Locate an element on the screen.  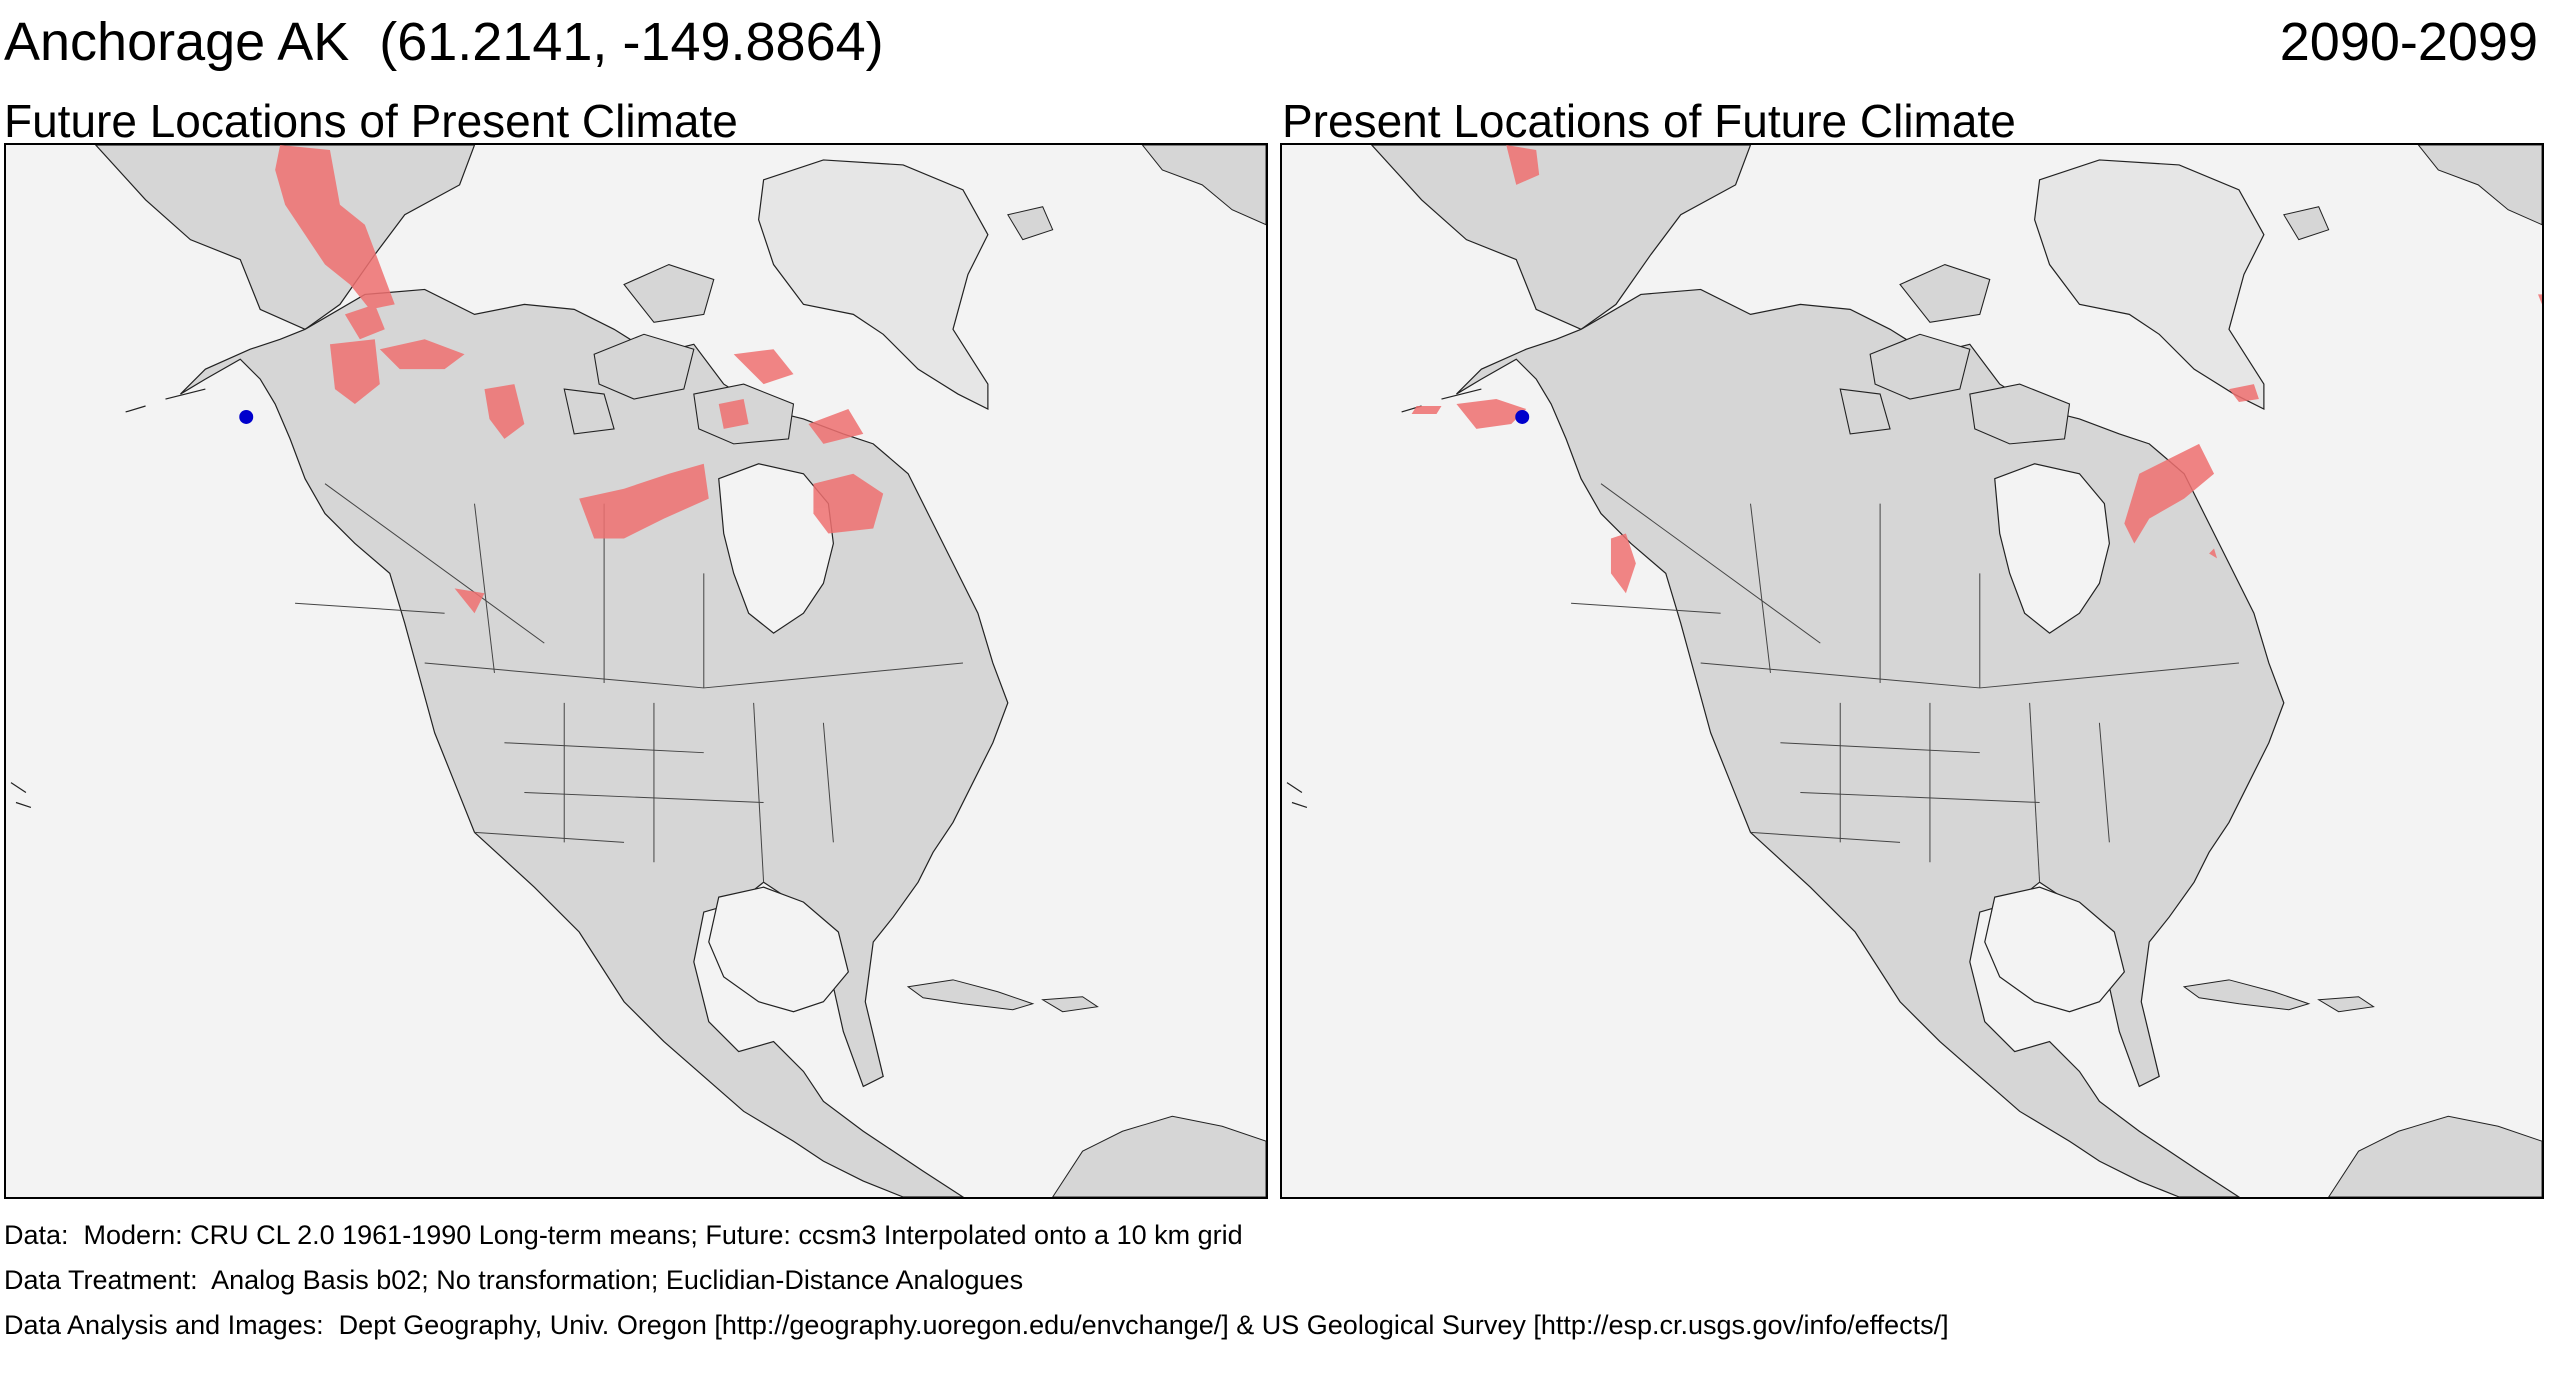
period-label: 2090-2099 is located at coordinates (2408, 42).